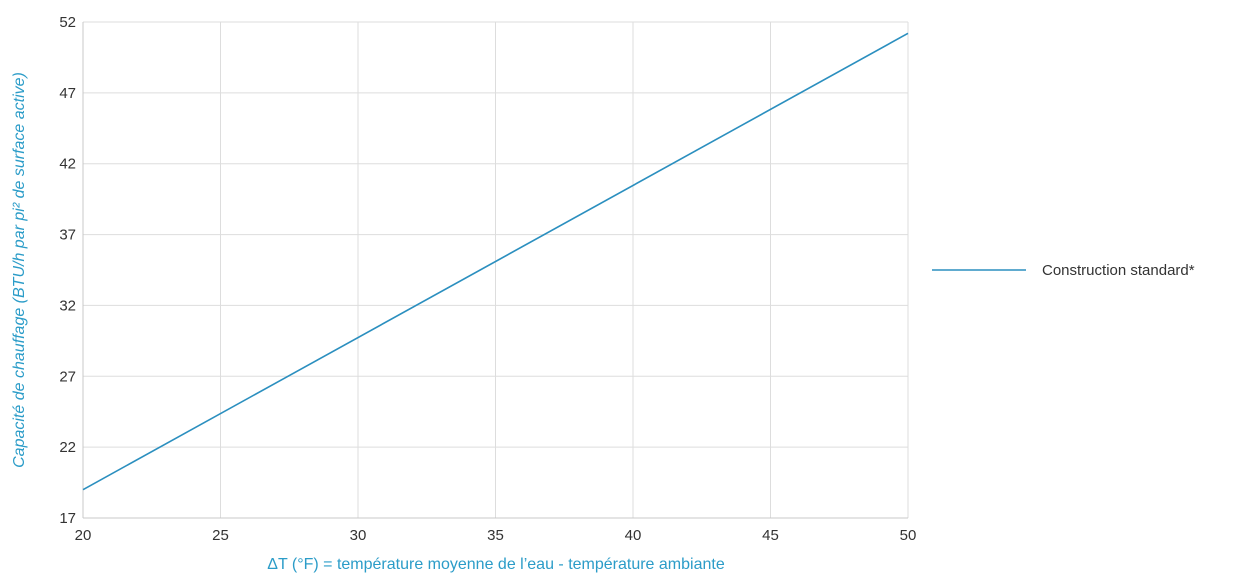  Describe the element at coordinates (358, 535) in the screenshot. I see `x-tick-label: 30` at that location.